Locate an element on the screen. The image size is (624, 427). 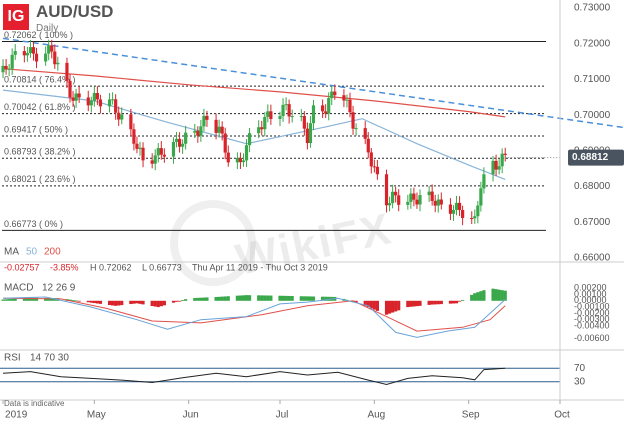
macd-tick-label: -0.00300 is located at coordinates (592, 319).